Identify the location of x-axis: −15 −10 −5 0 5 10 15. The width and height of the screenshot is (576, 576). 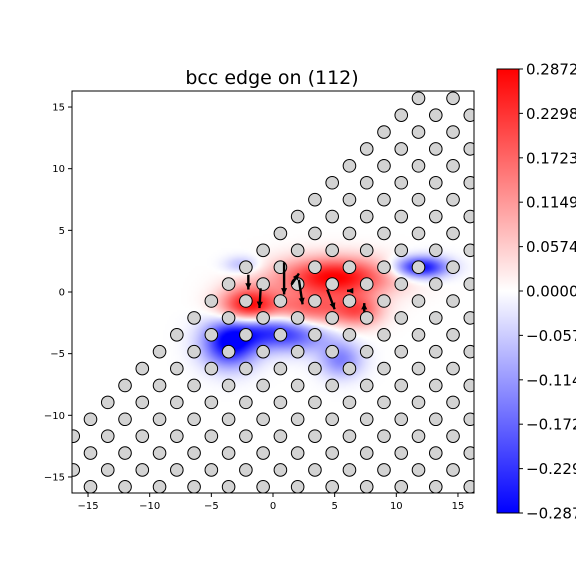
(270, 502).